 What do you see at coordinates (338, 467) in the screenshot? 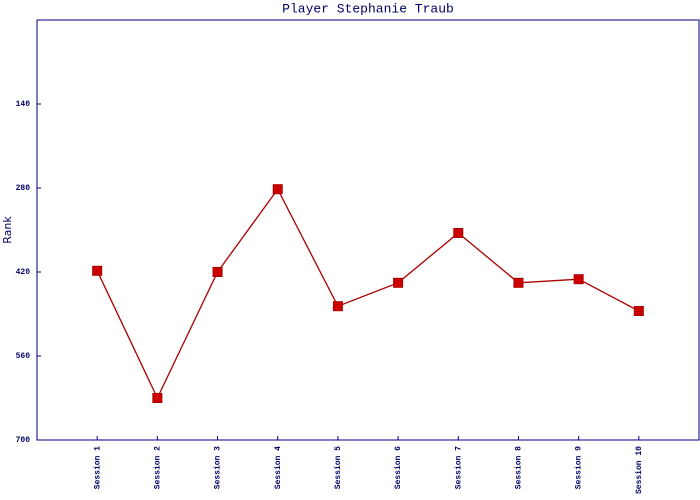
I see `x-tick-label: Session 5` at bounding box center [338, 467].